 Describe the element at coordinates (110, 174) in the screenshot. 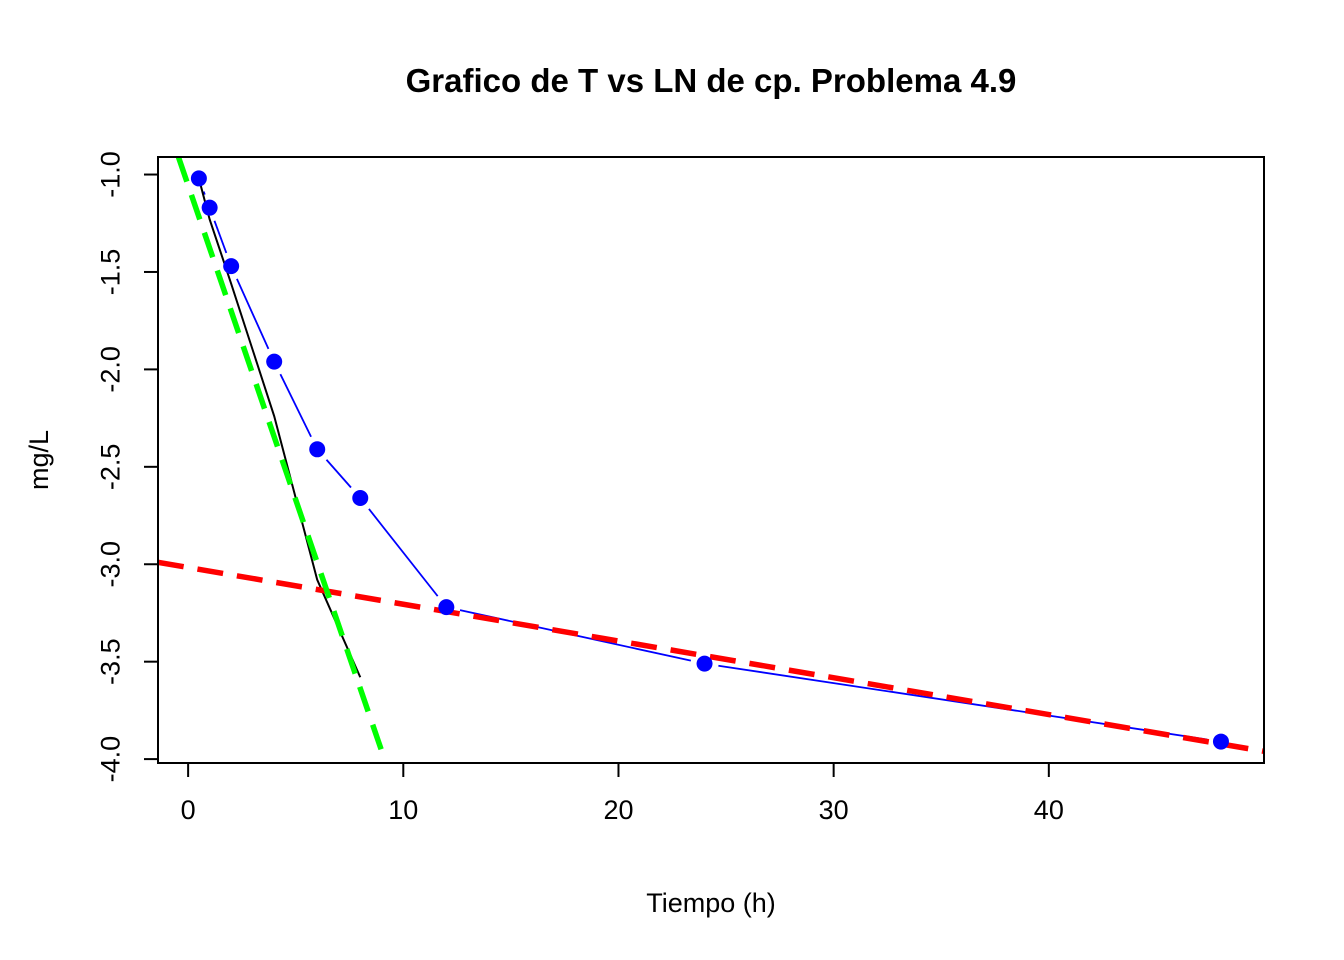

I see `y-tick-label: -1.0` at that location.